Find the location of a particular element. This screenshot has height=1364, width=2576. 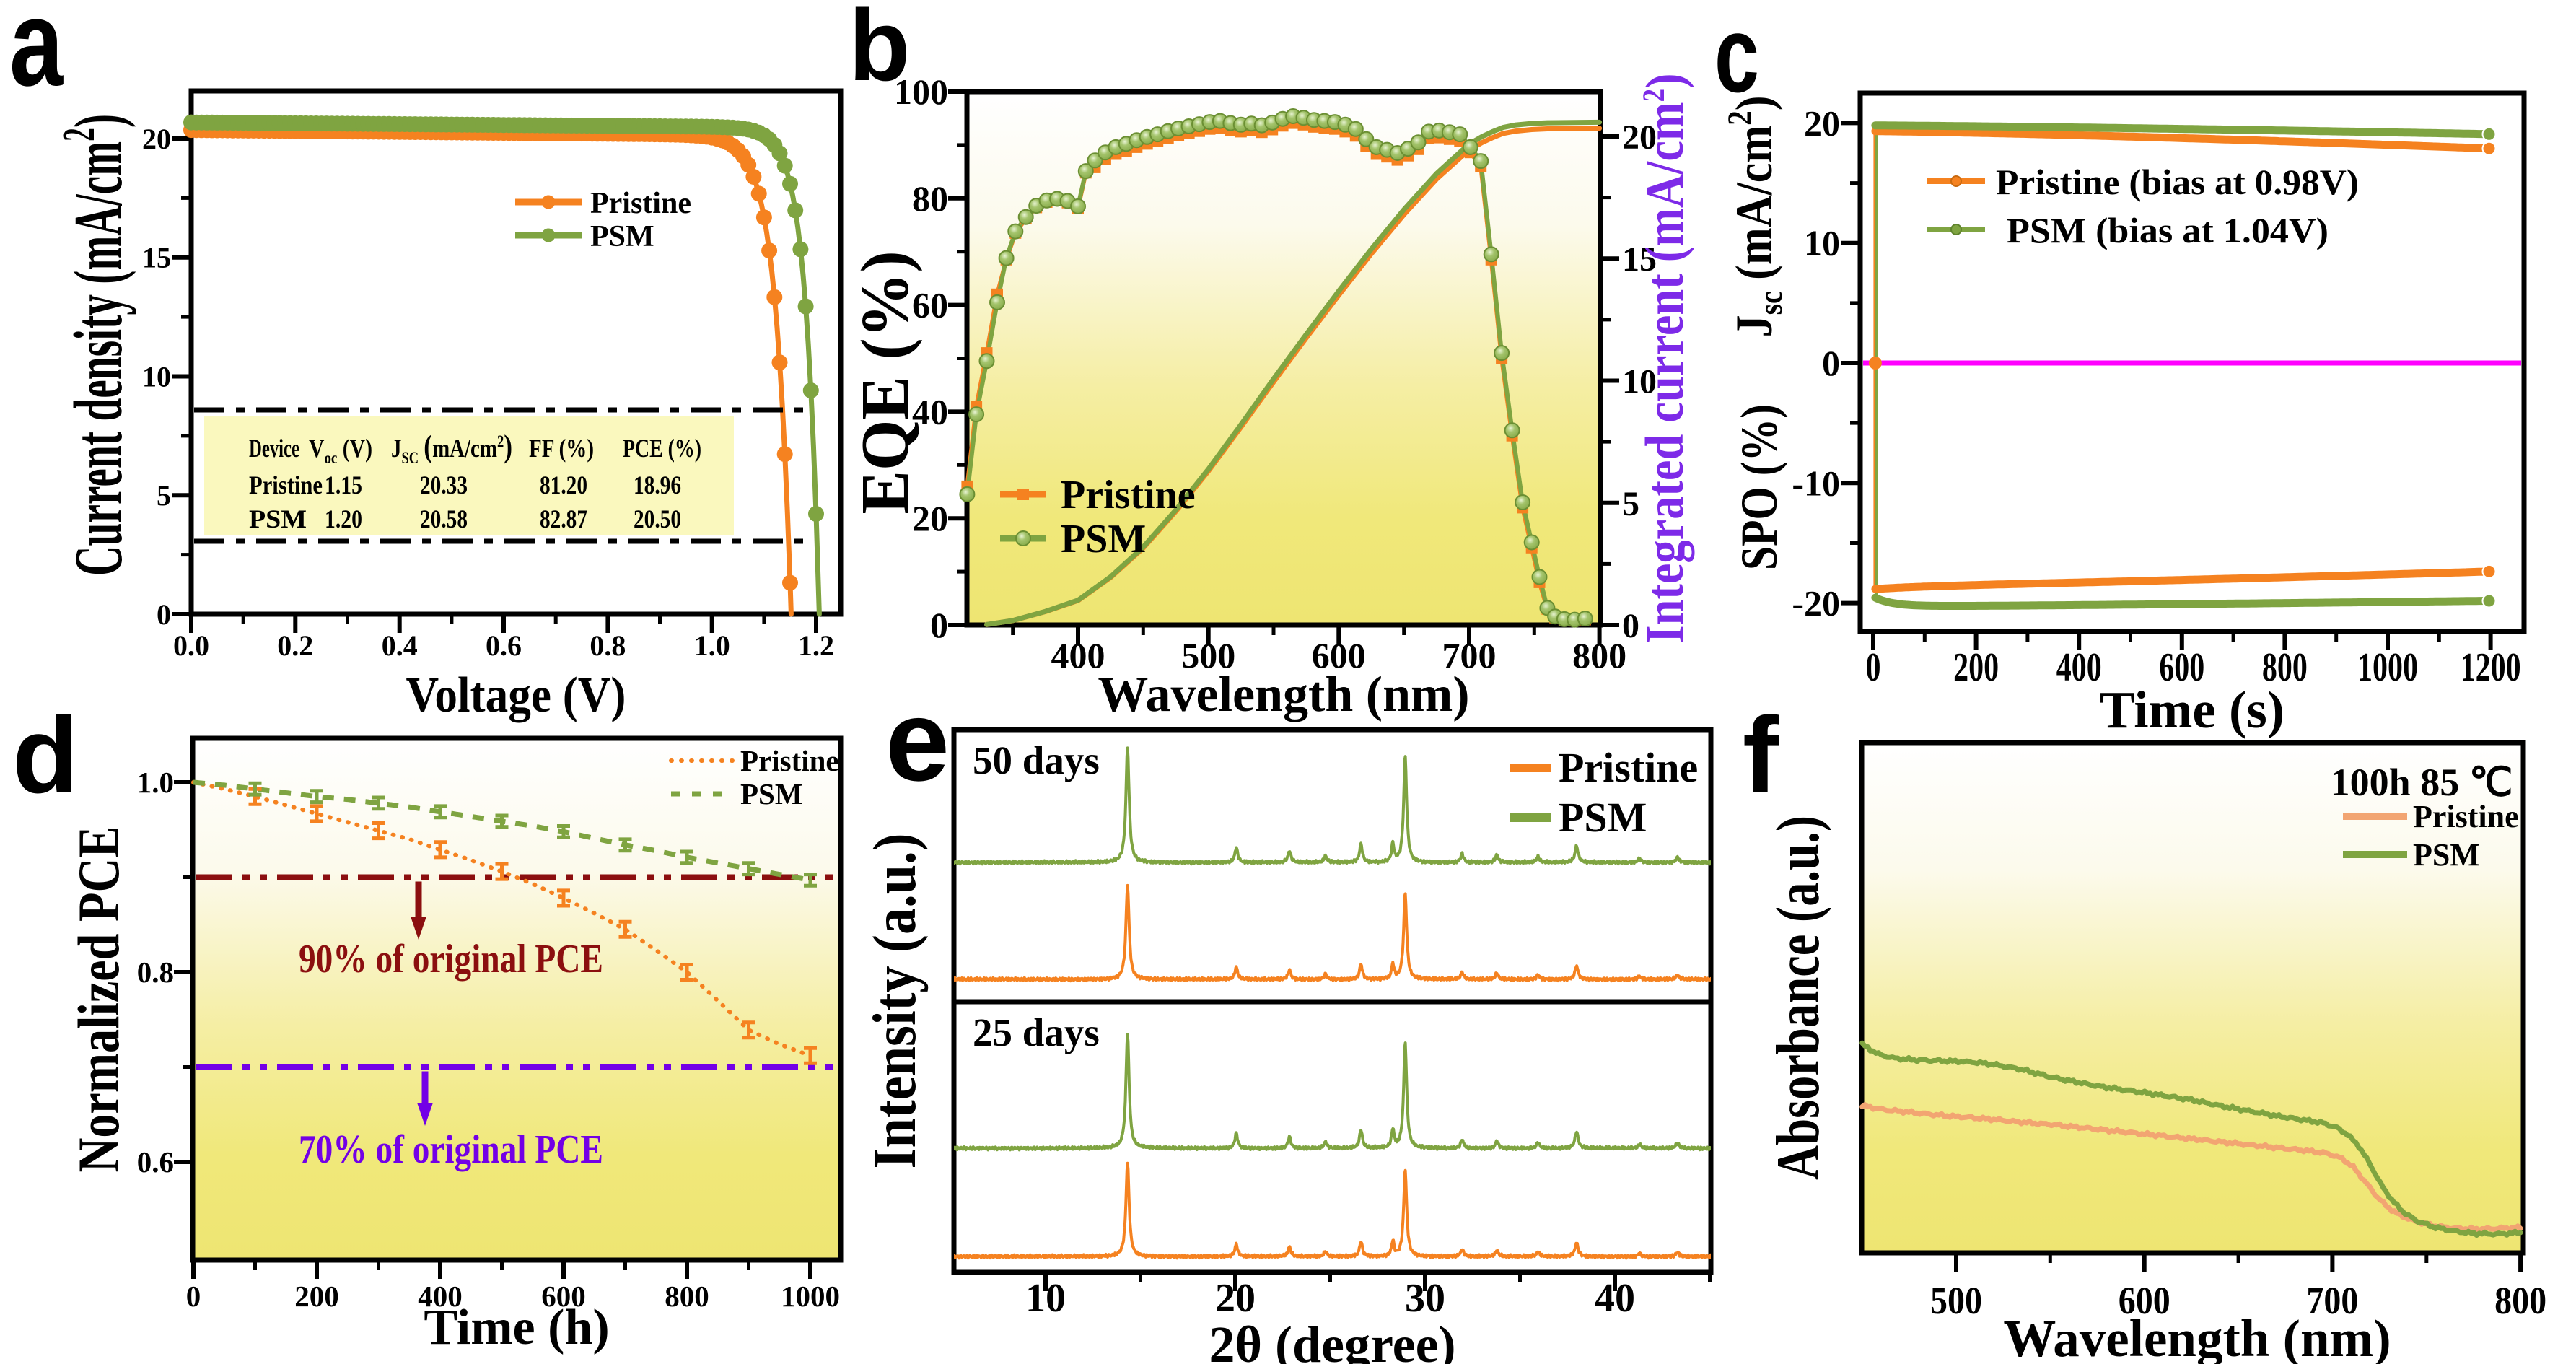

svg-text: Time (s) is located at coordinates (2192, 710).